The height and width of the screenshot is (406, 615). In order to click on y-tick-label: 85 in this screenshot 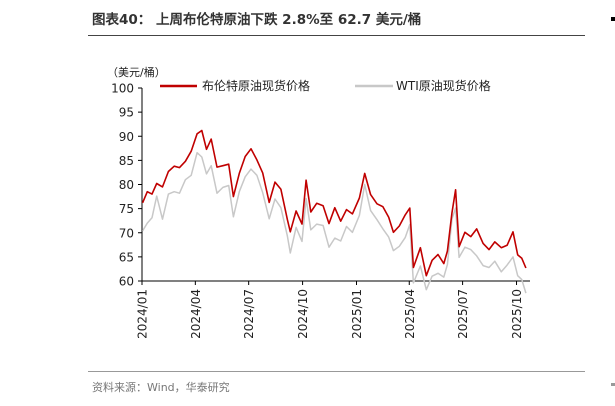, I will do `click(126, 161)`.